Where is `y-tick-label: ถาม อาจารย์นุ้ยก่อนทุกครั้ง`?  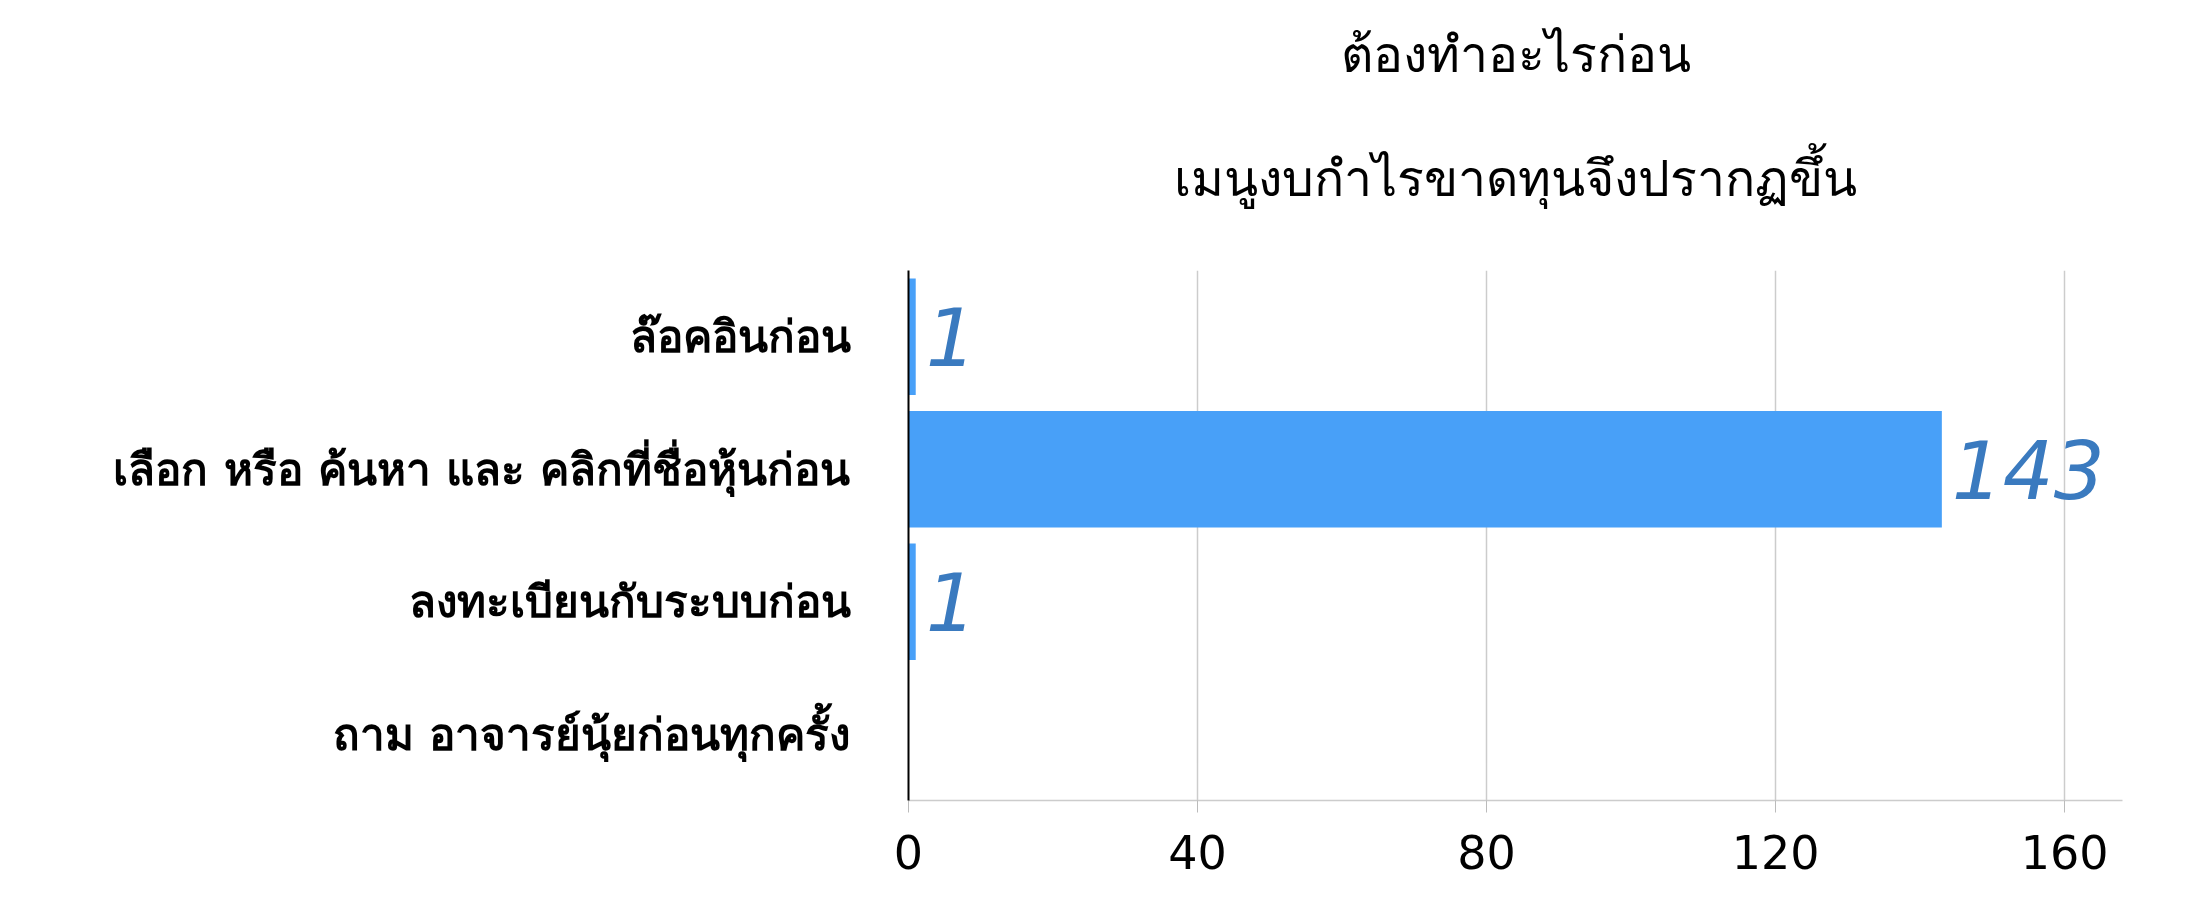 y-tick-label: ถาม อาจารย์นุ้ยก่อนทุกครั้ง is located at coordinates (592, 732).